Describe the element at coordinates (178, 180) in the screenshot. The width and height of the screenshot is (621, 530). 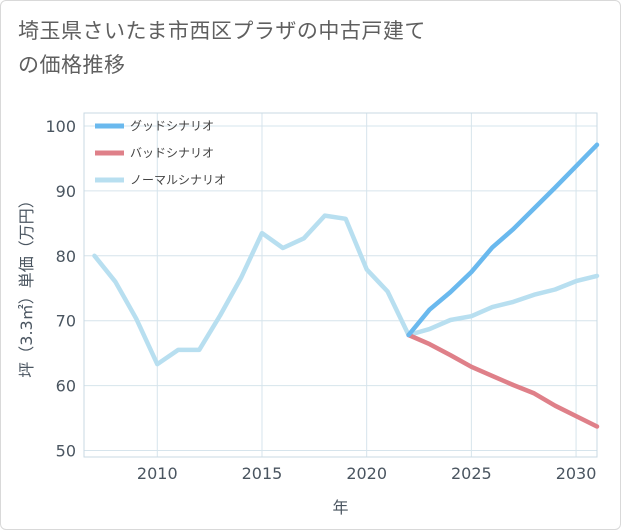
I see `legend-label-2: ノーマルシナリオ` at that location.